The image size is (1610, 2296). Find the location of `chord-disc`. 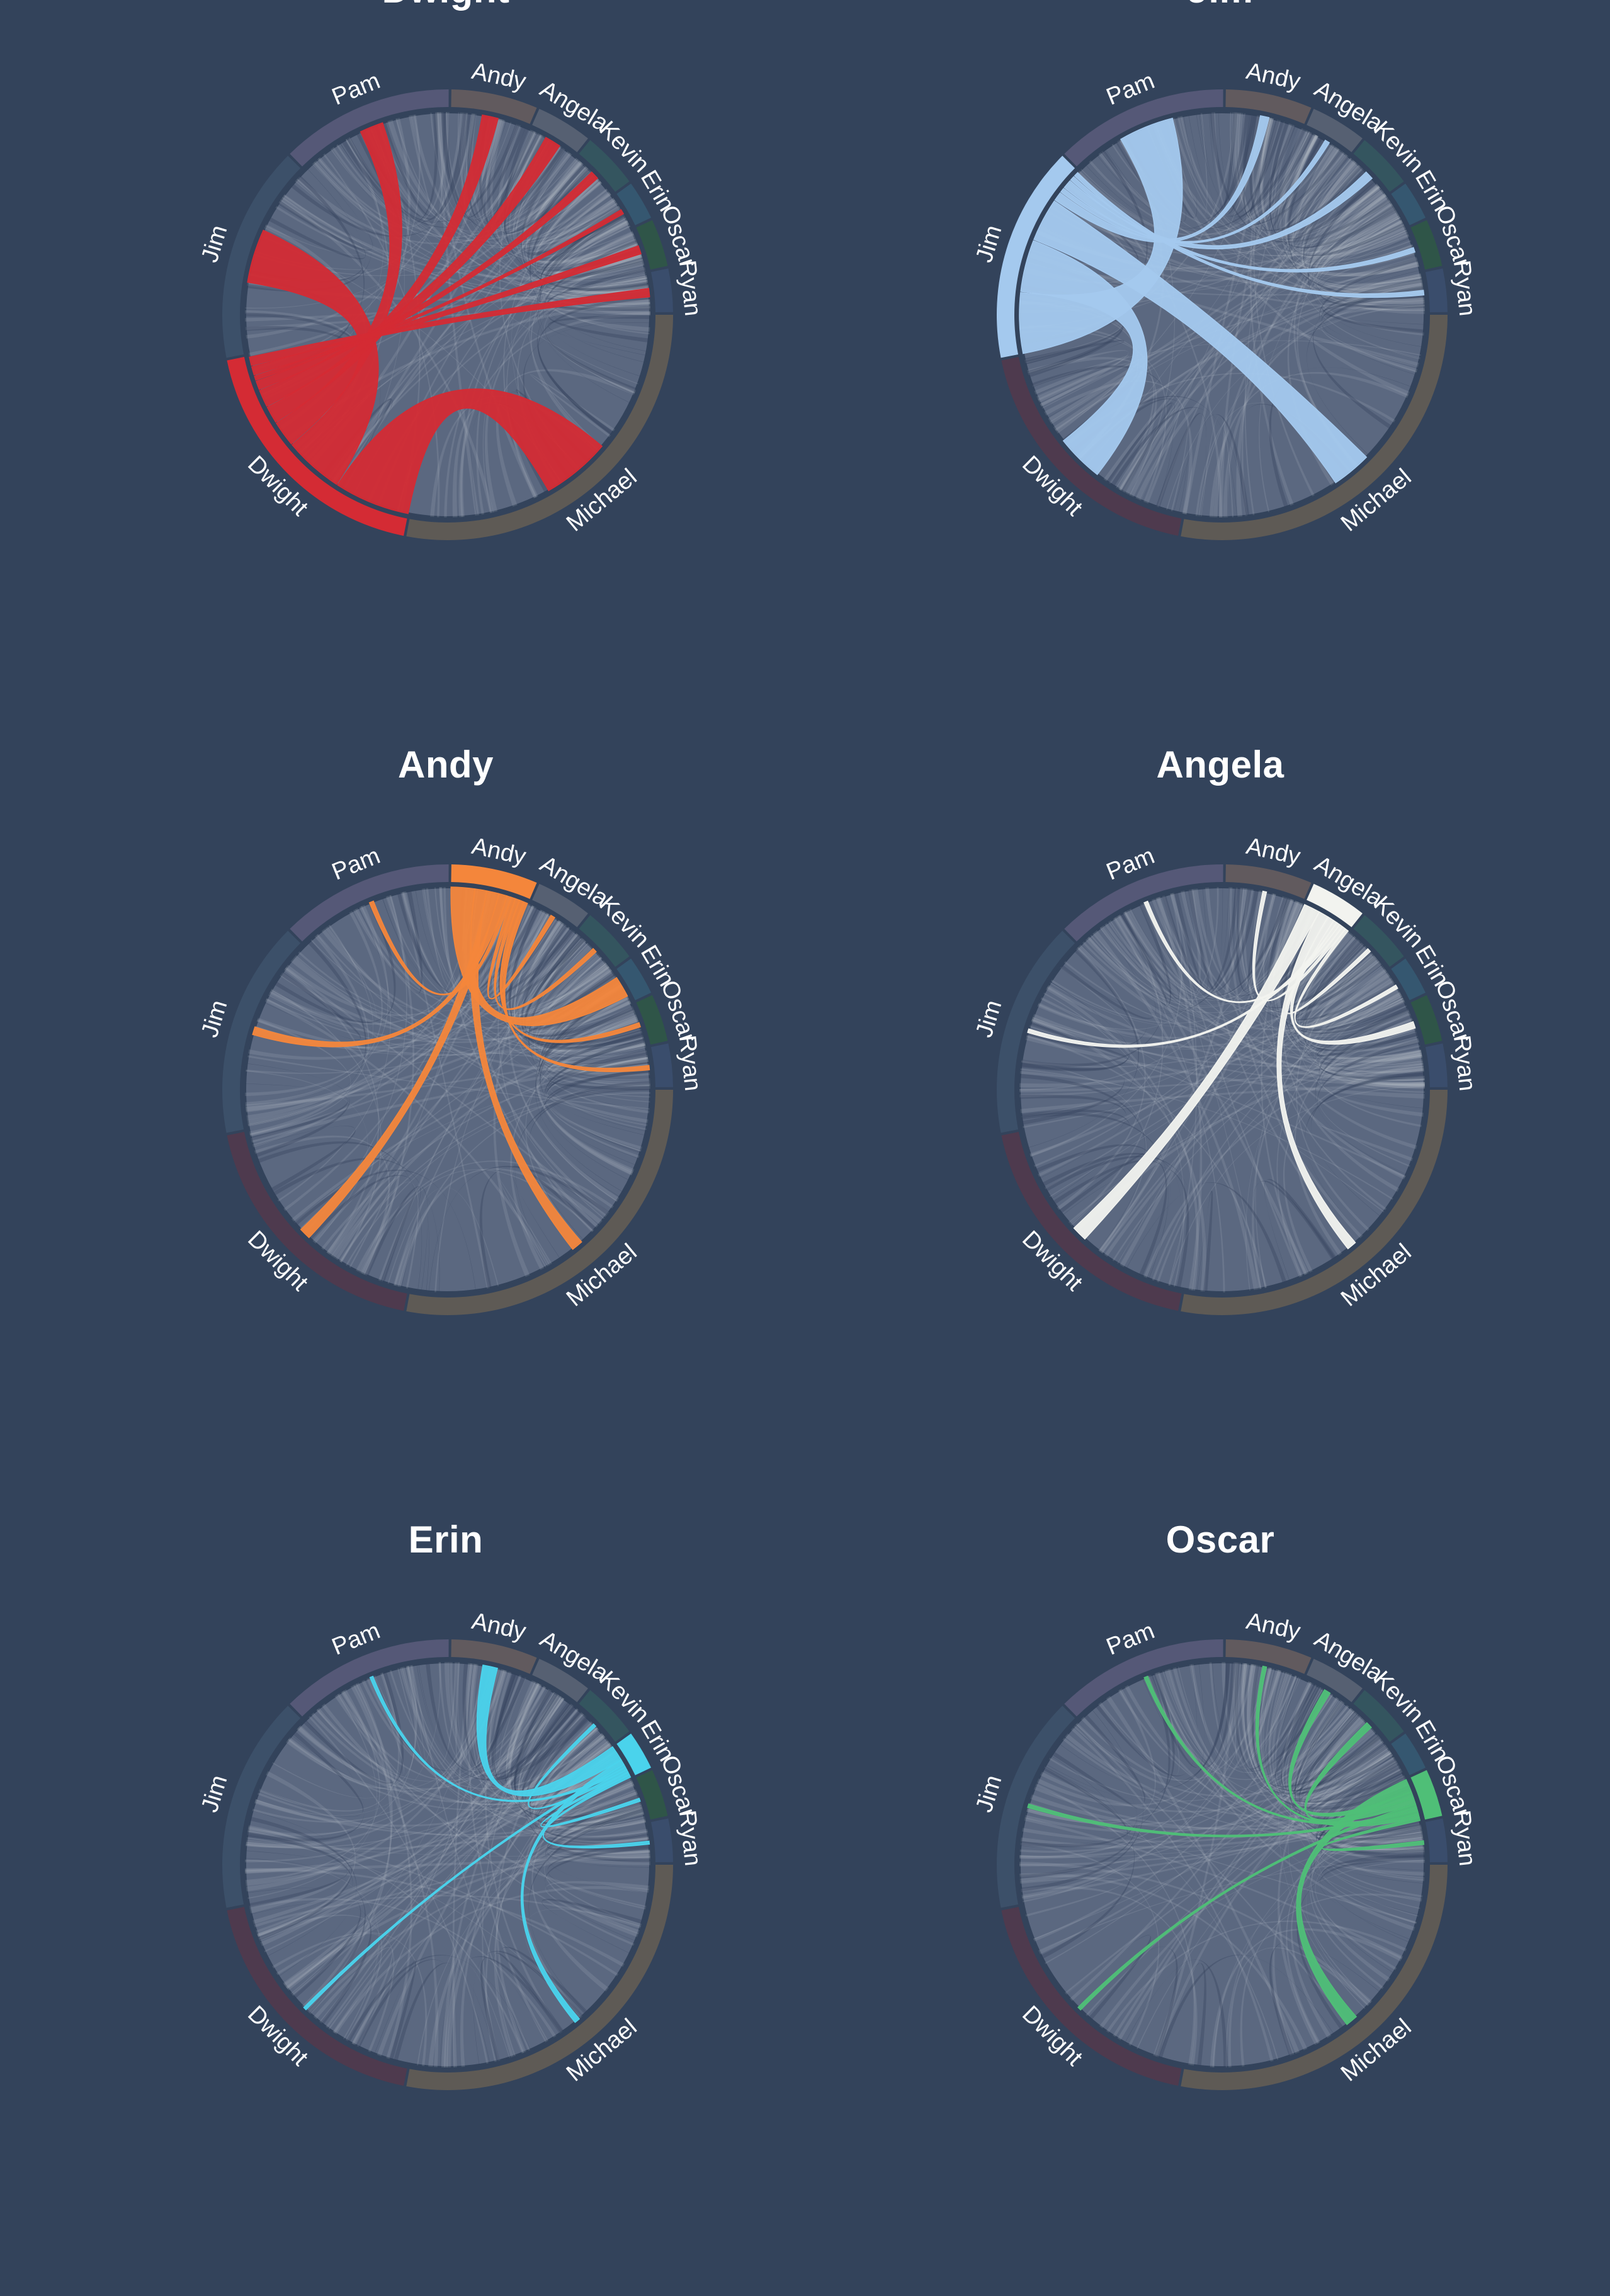

chord-disc is located at coordinates (448, 1865).